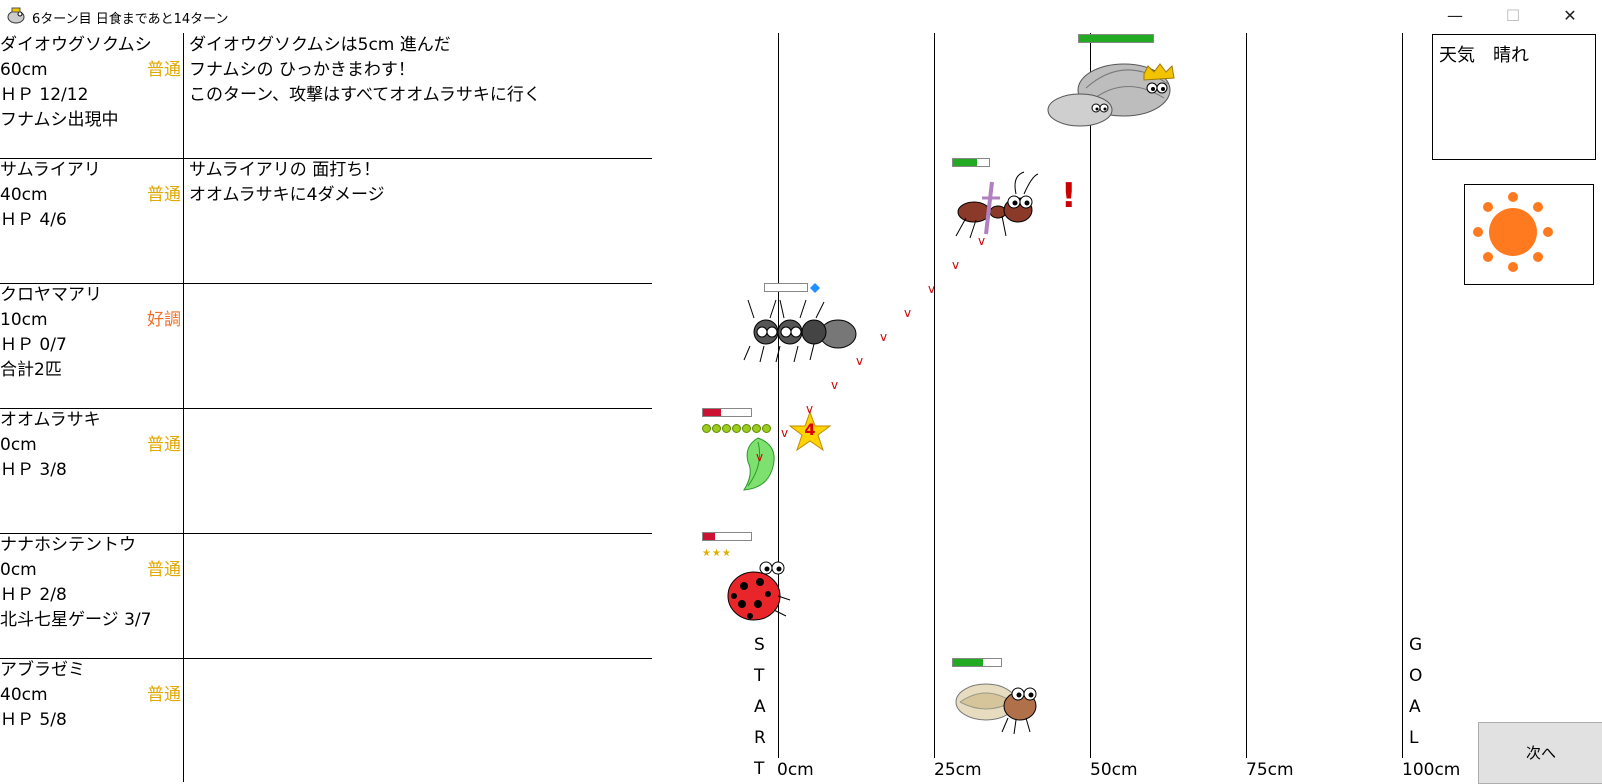  I want to click on char-distance: 10cm, so click(24, 320).